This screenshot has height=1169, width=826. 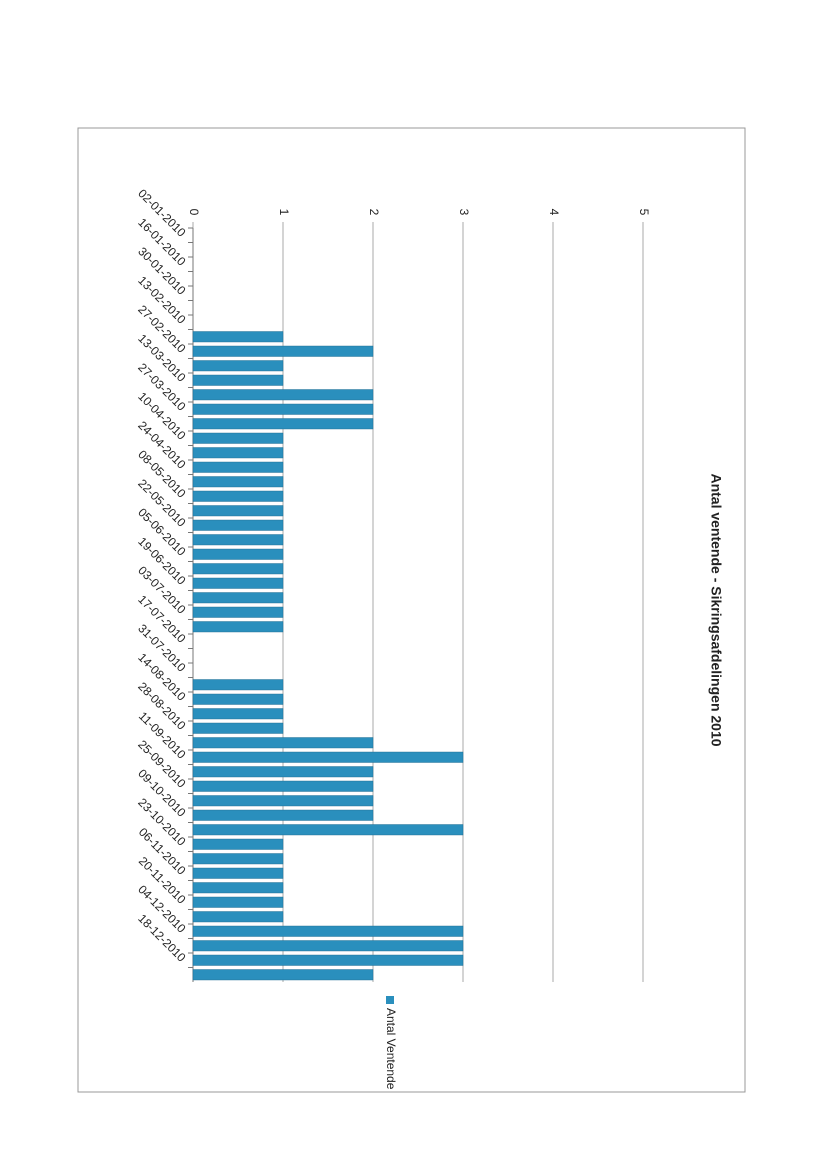 What do you see at coordinates (464, 212) in the screenshot?
I see `y-tick-label: 3` at bounding box center [464, 212].